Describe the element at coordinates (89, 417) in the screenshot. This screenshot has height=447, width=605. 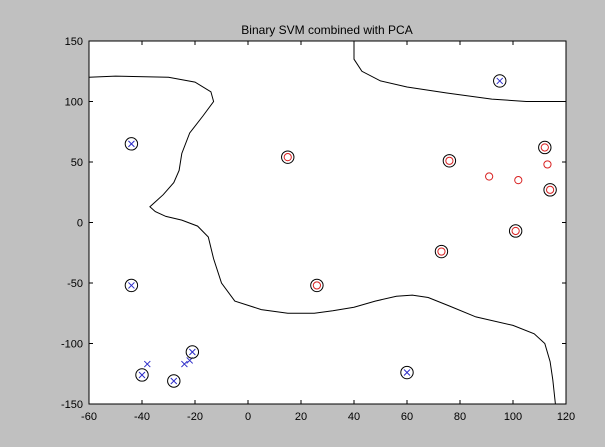
I see `x-tick-label: -60` at that location.